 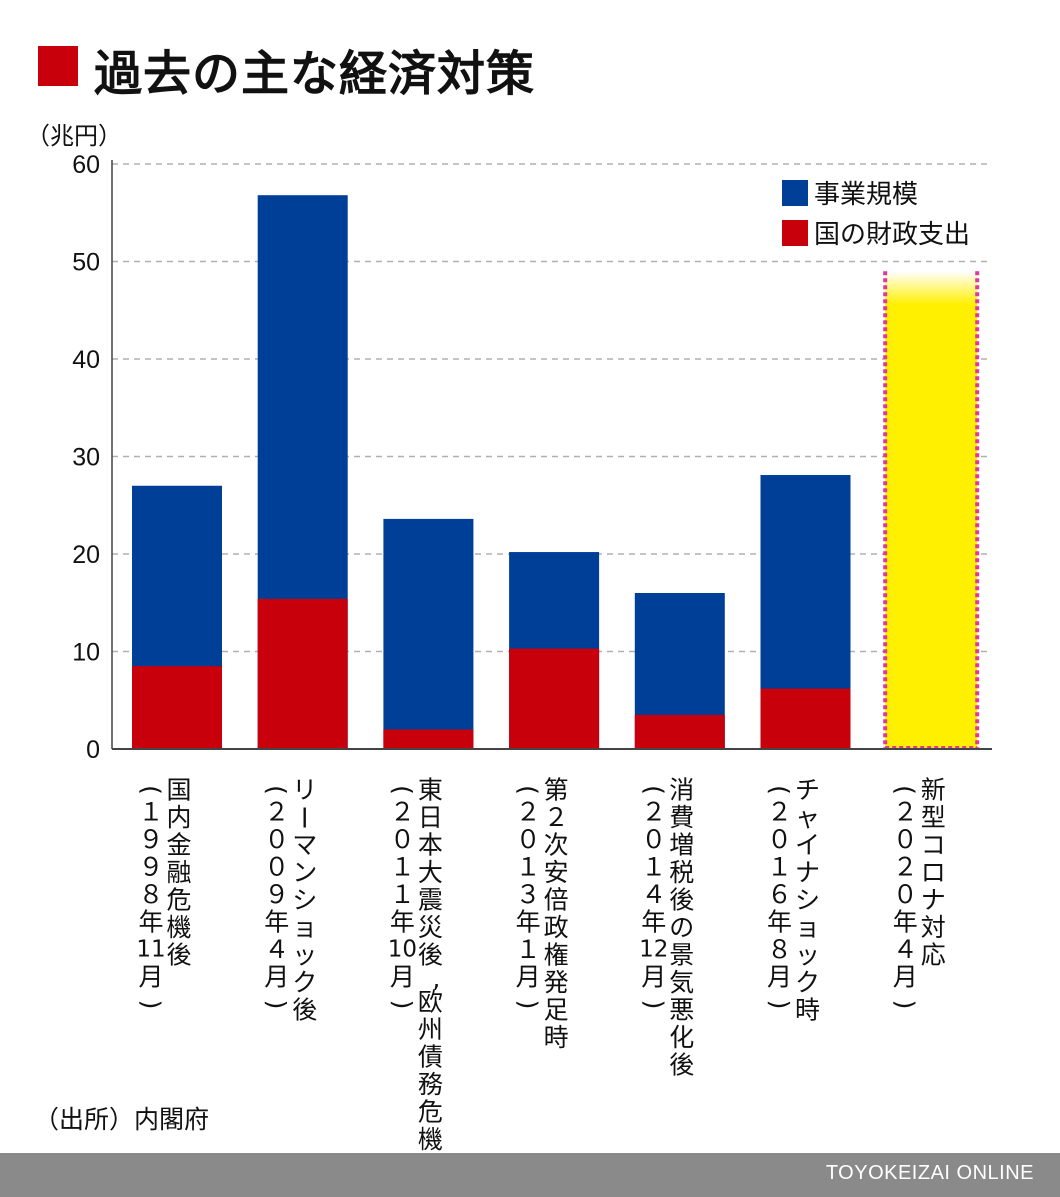 What do you see at coordinates (150, 894) in the screenshot?
I see `category-char: ８` at bounding box center [150, 894].